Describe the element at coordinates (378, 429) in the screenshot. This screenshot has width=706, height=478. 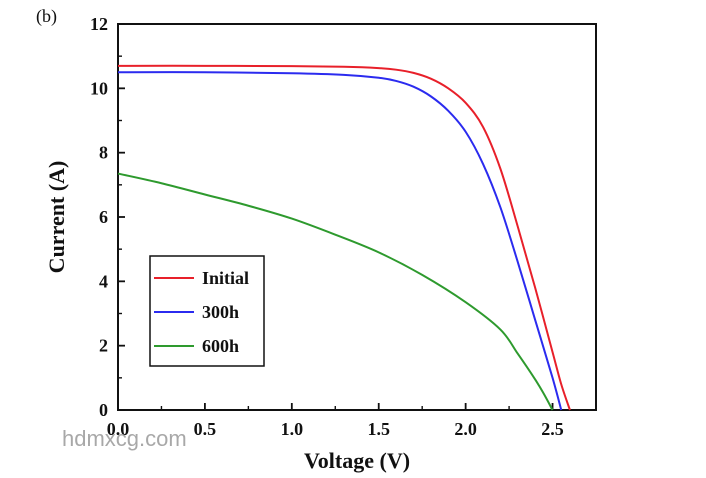
I see `x-tick-label: 1.5` at that location.